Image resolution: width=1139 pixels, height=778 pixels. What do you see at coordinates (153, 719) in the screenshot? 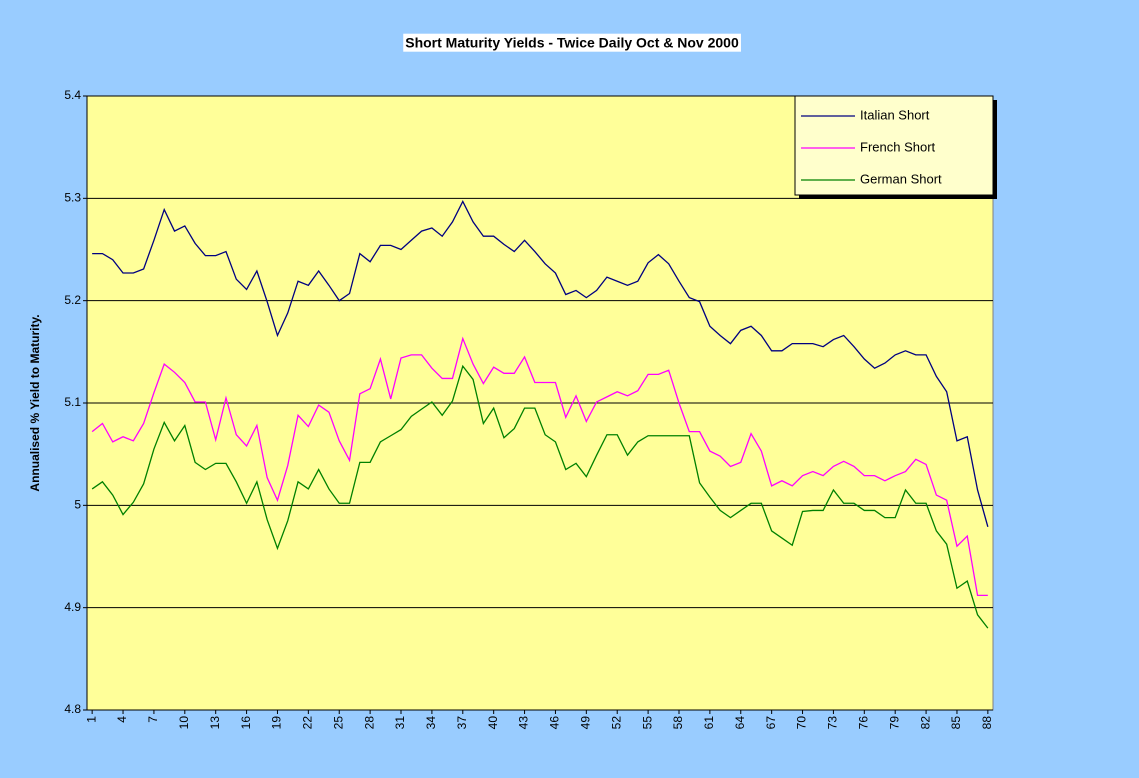
I see `x-tick-label: 7` at bounding box center [153, 719].